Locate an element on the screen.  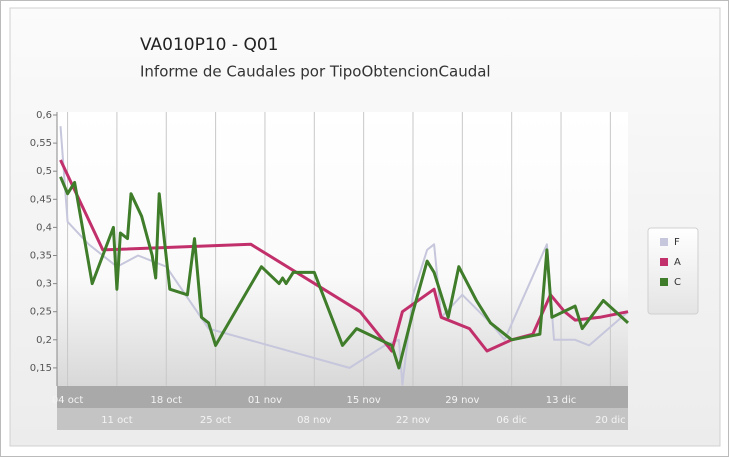
y-tick-label: 0,6 is located at coordinates (44, 115).